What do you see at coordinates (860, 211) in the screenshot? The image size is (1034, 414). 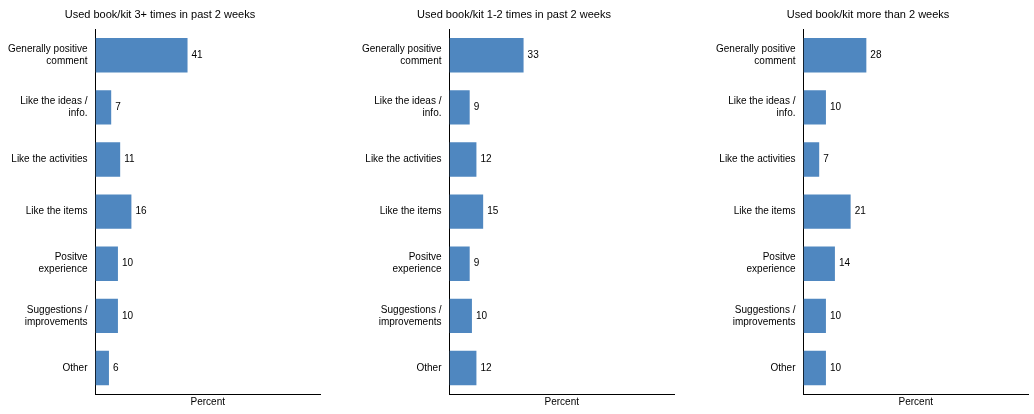 I see `data-label: 21` at bounding box center [860, 211].